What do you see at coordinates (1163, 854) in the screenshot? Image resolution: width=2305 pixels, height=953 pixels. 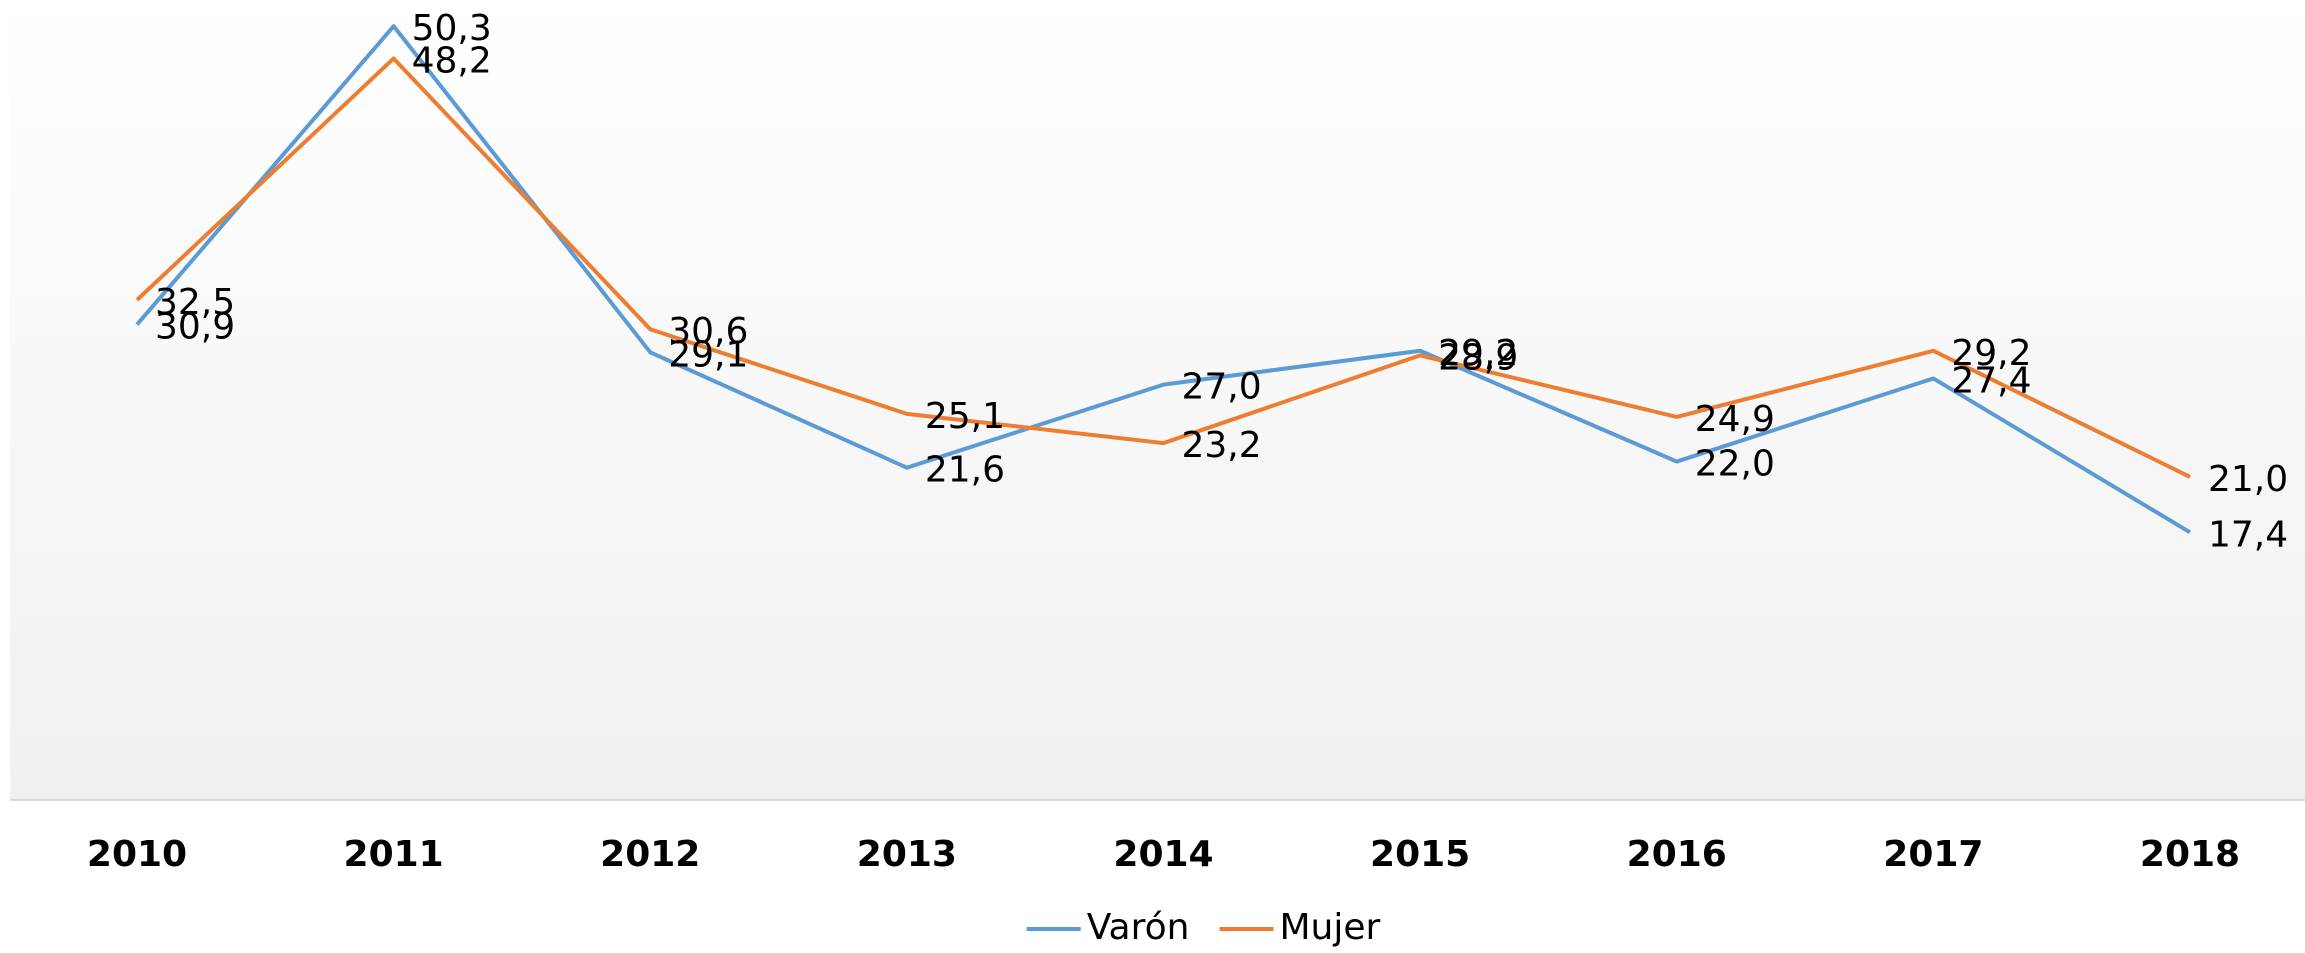 I see `x-tick-label: 2014` at bounding box center [1163, 854].